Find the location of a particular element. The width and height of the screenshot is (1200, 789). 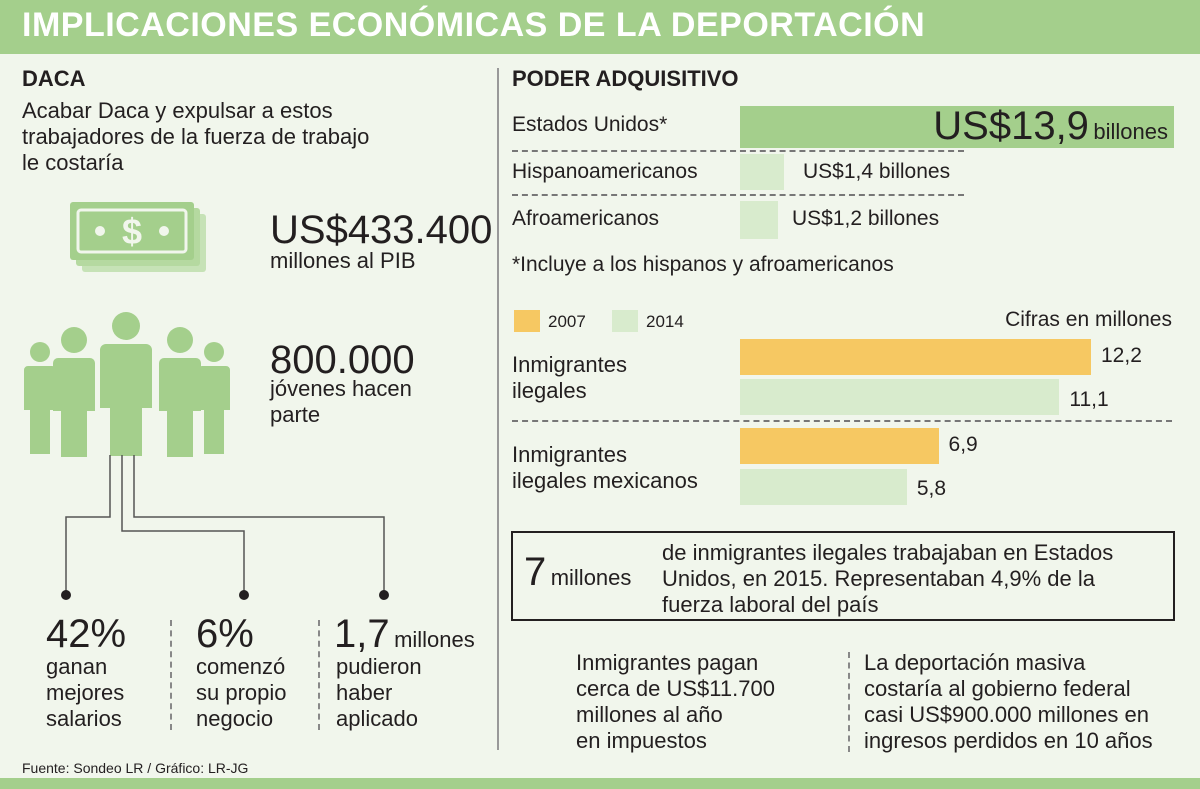

stat-value: 6% is located at coordinates (225, 634).